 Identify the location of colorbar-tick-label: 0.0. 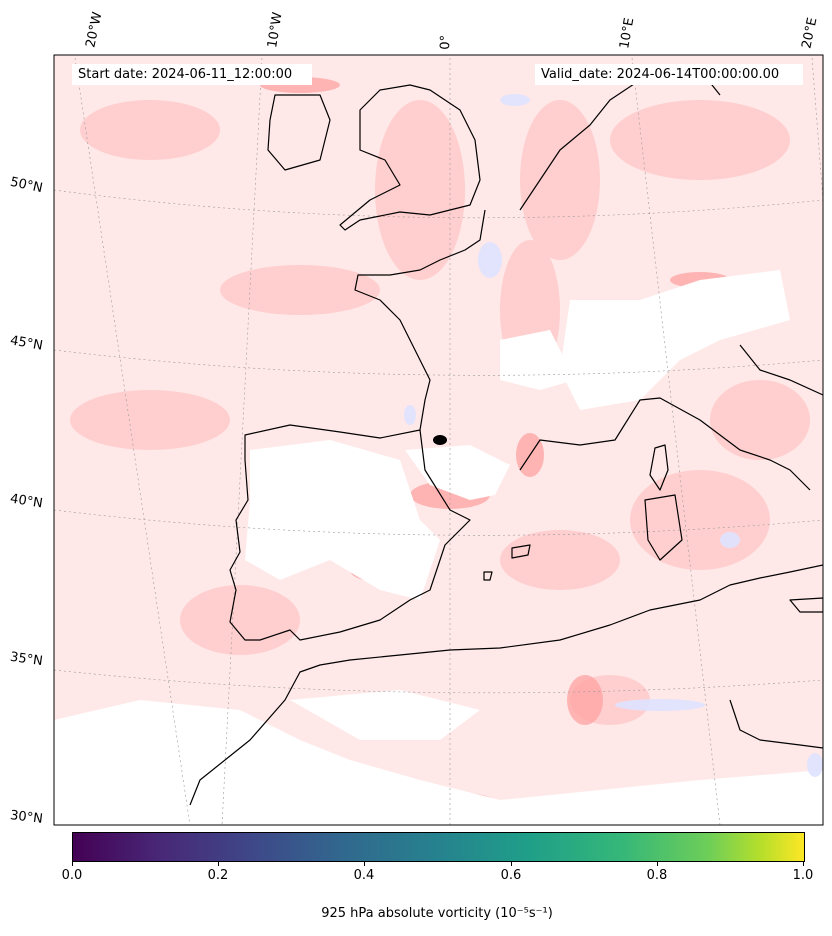
(72, 875).